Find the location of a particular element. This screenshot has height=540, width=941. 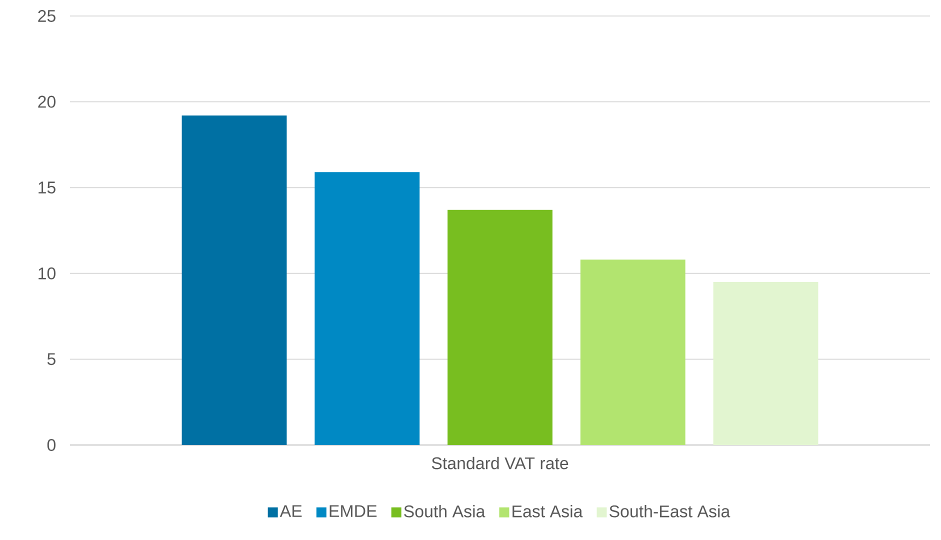

y-tick-label: 10 is located at coordinates (47, 273).